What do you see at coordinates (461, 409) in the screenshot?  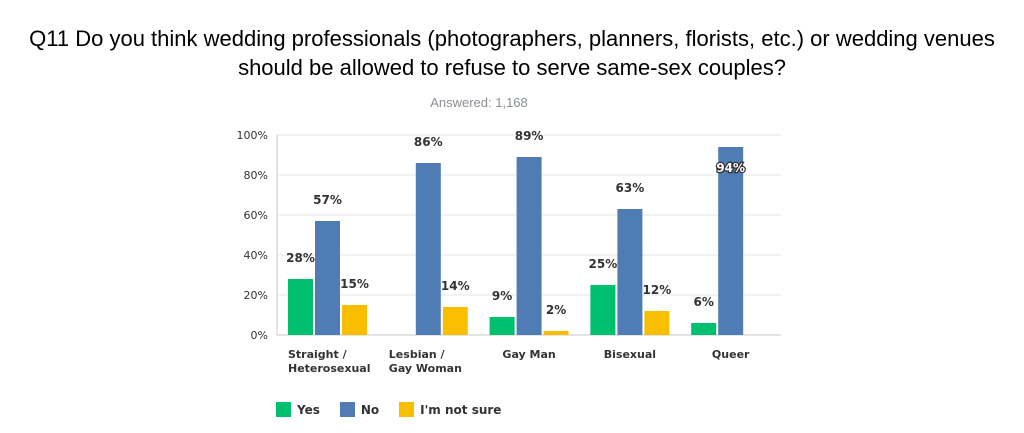 I see `legend-label-not-sure: I'm not sure` at bounding box center [461, 409].